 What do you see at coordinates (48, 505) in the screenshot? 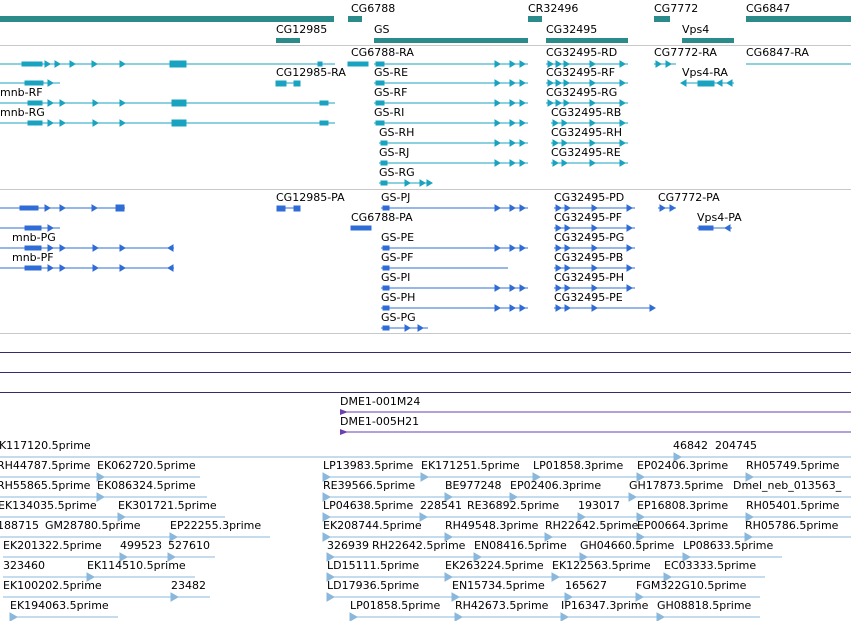
I see `est-label: EK134035.5prime` at bounding box center [48, 505].